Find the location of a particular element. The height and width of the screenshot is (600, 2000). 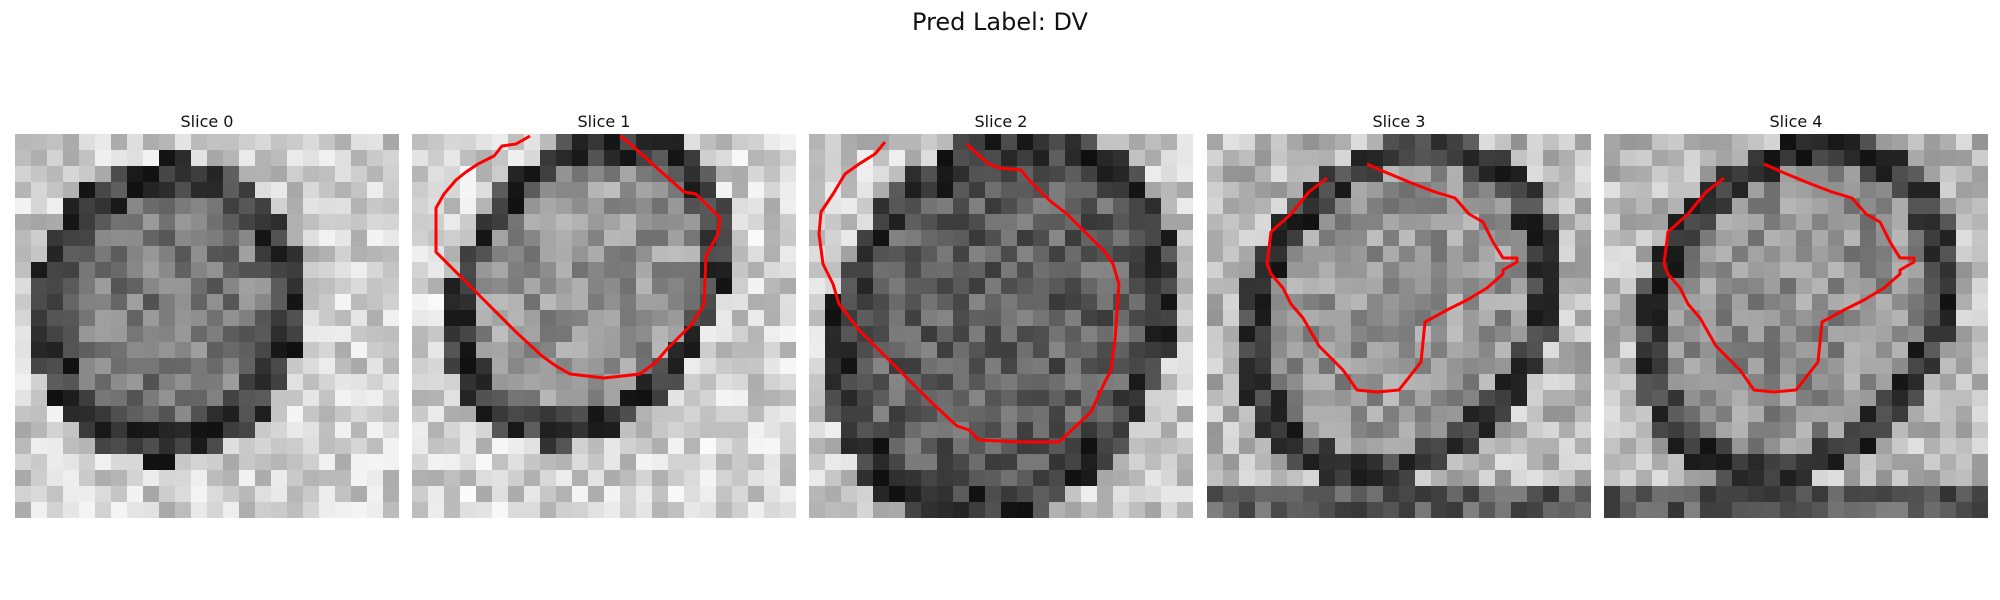

slice-panel-0: Slice 0 is located at coordinates (207, 314).